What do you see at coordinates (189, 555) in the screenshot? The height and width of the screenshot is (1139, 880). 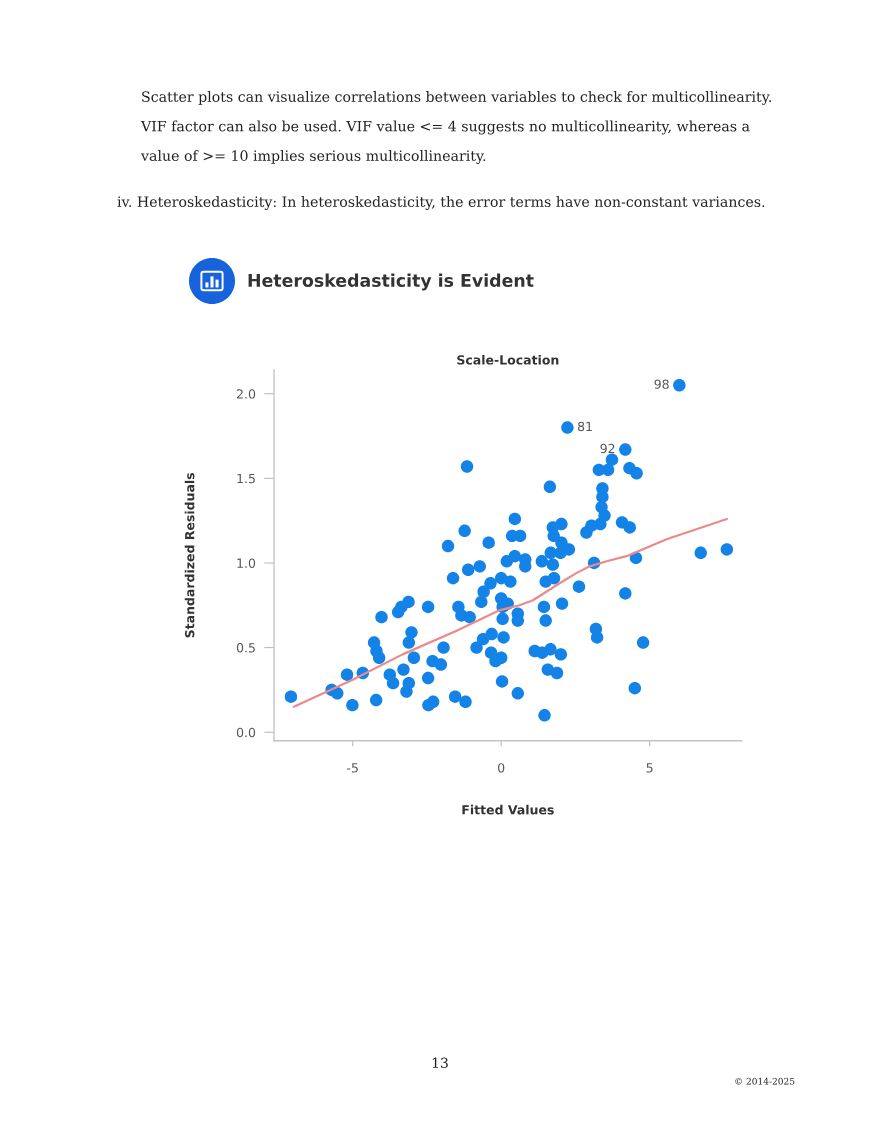 I see `y-axis-title: Standardized Residuals` at bounding box center [189, 555].